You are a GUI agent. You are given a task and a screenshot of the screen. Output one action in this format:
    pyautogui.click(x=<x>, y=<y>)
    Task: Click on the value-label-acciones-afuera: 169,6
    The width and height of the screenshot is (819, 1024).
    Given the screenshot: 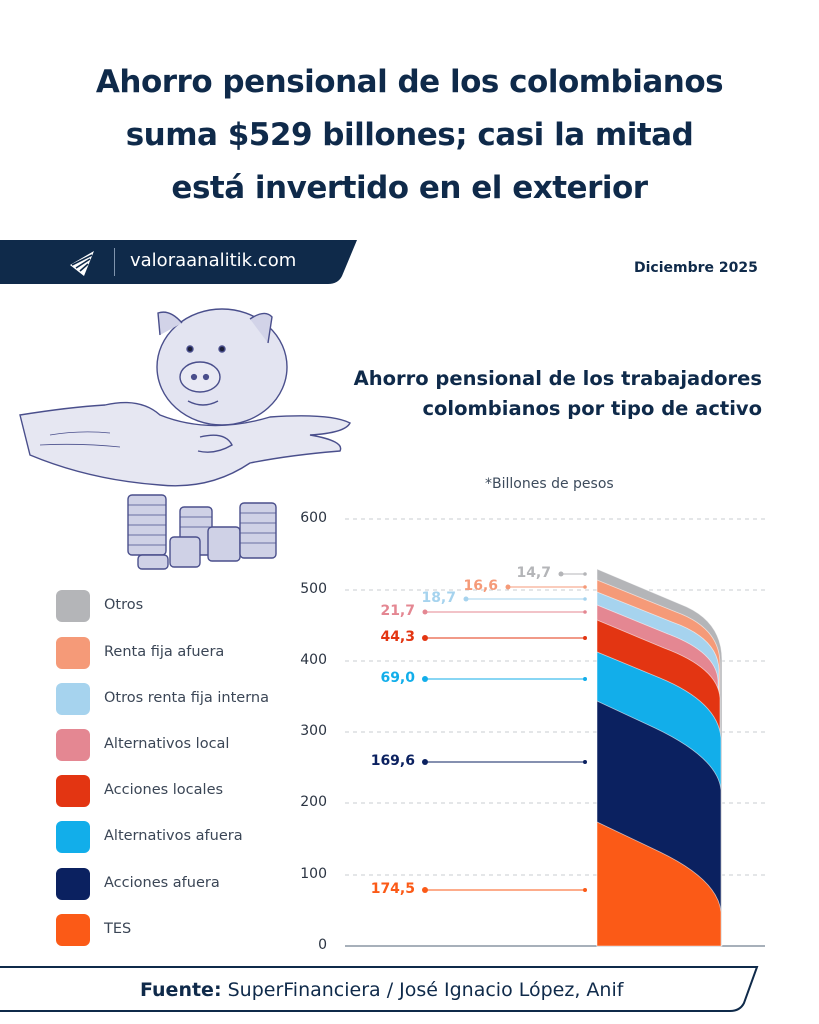 What is the action you would take?
    pyautogui.click(x=392, y=761)
    